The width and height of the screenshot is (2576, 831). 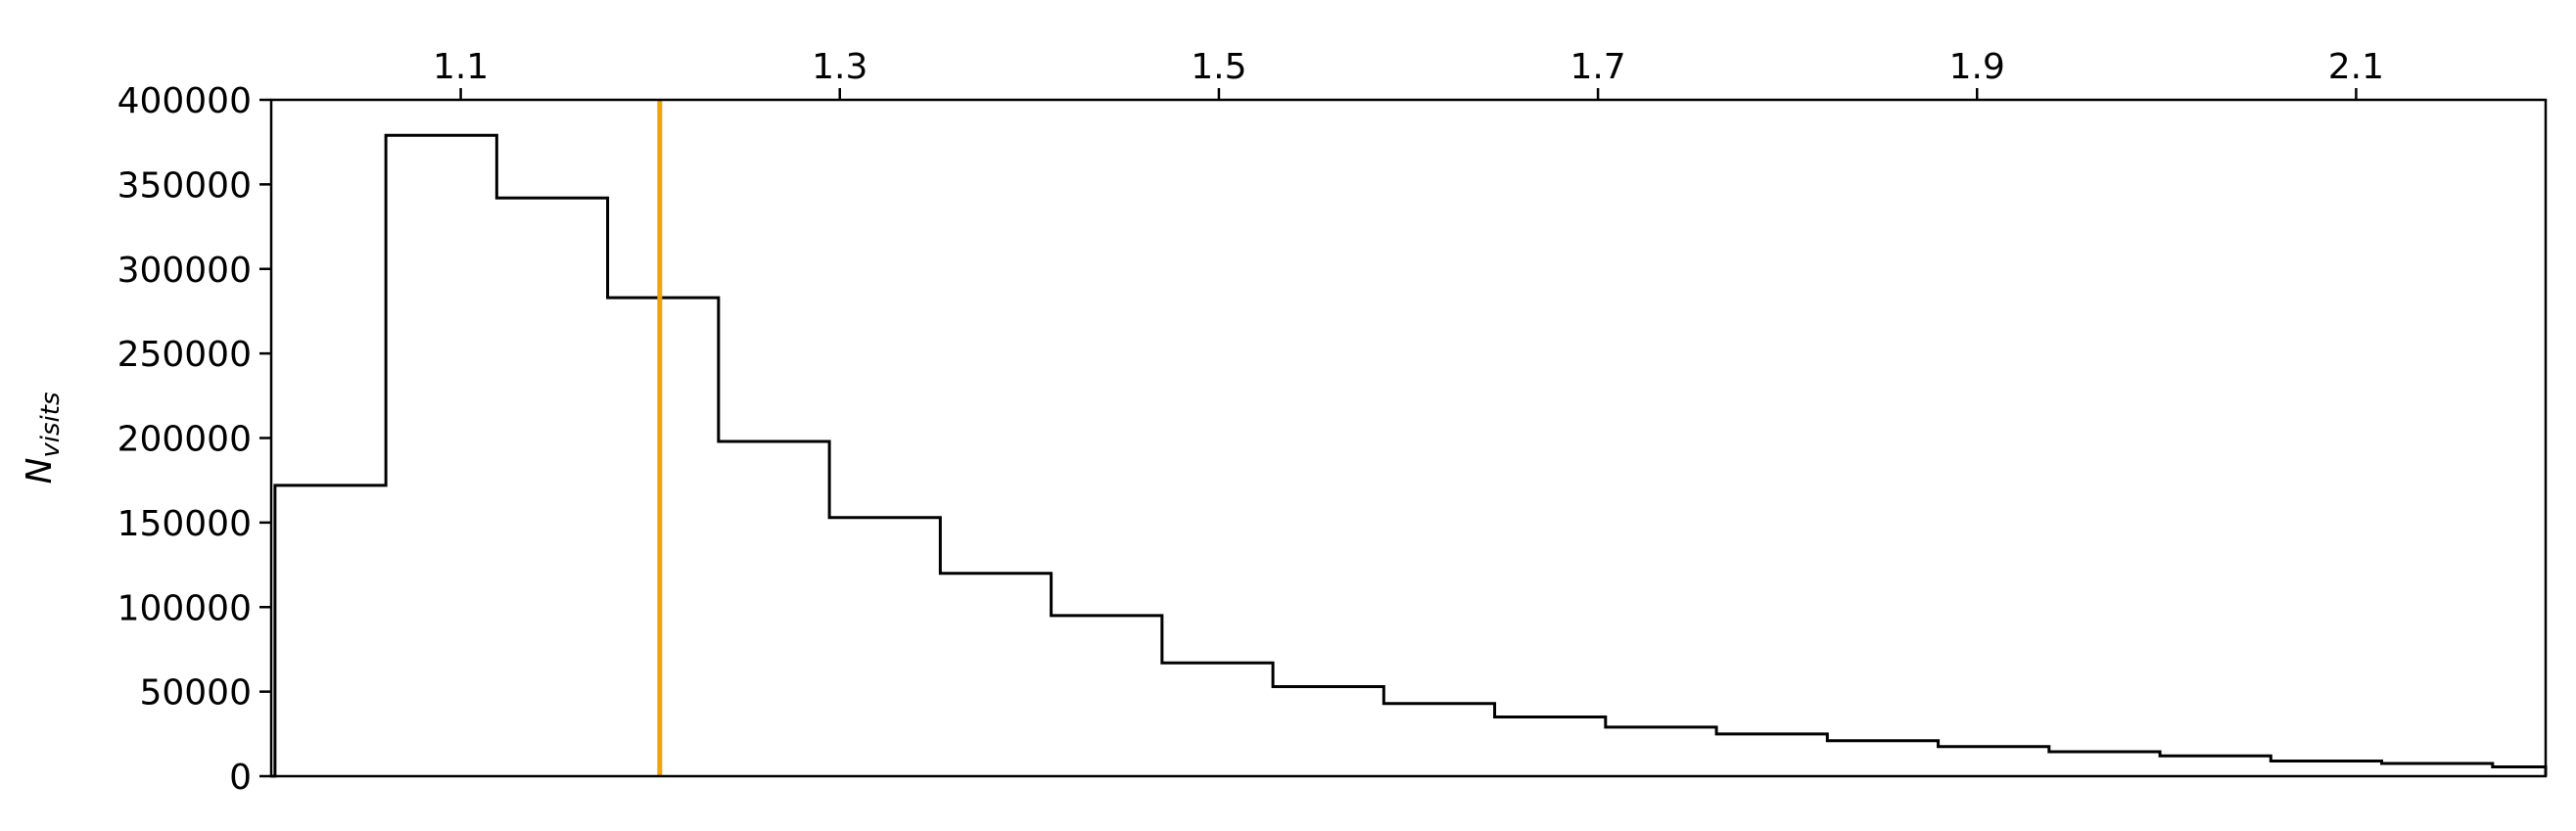 What do you see at coordinates (195, 693) in the screenshot?
I see `y-tick-label: 50000` at bounding box center [195, 693].